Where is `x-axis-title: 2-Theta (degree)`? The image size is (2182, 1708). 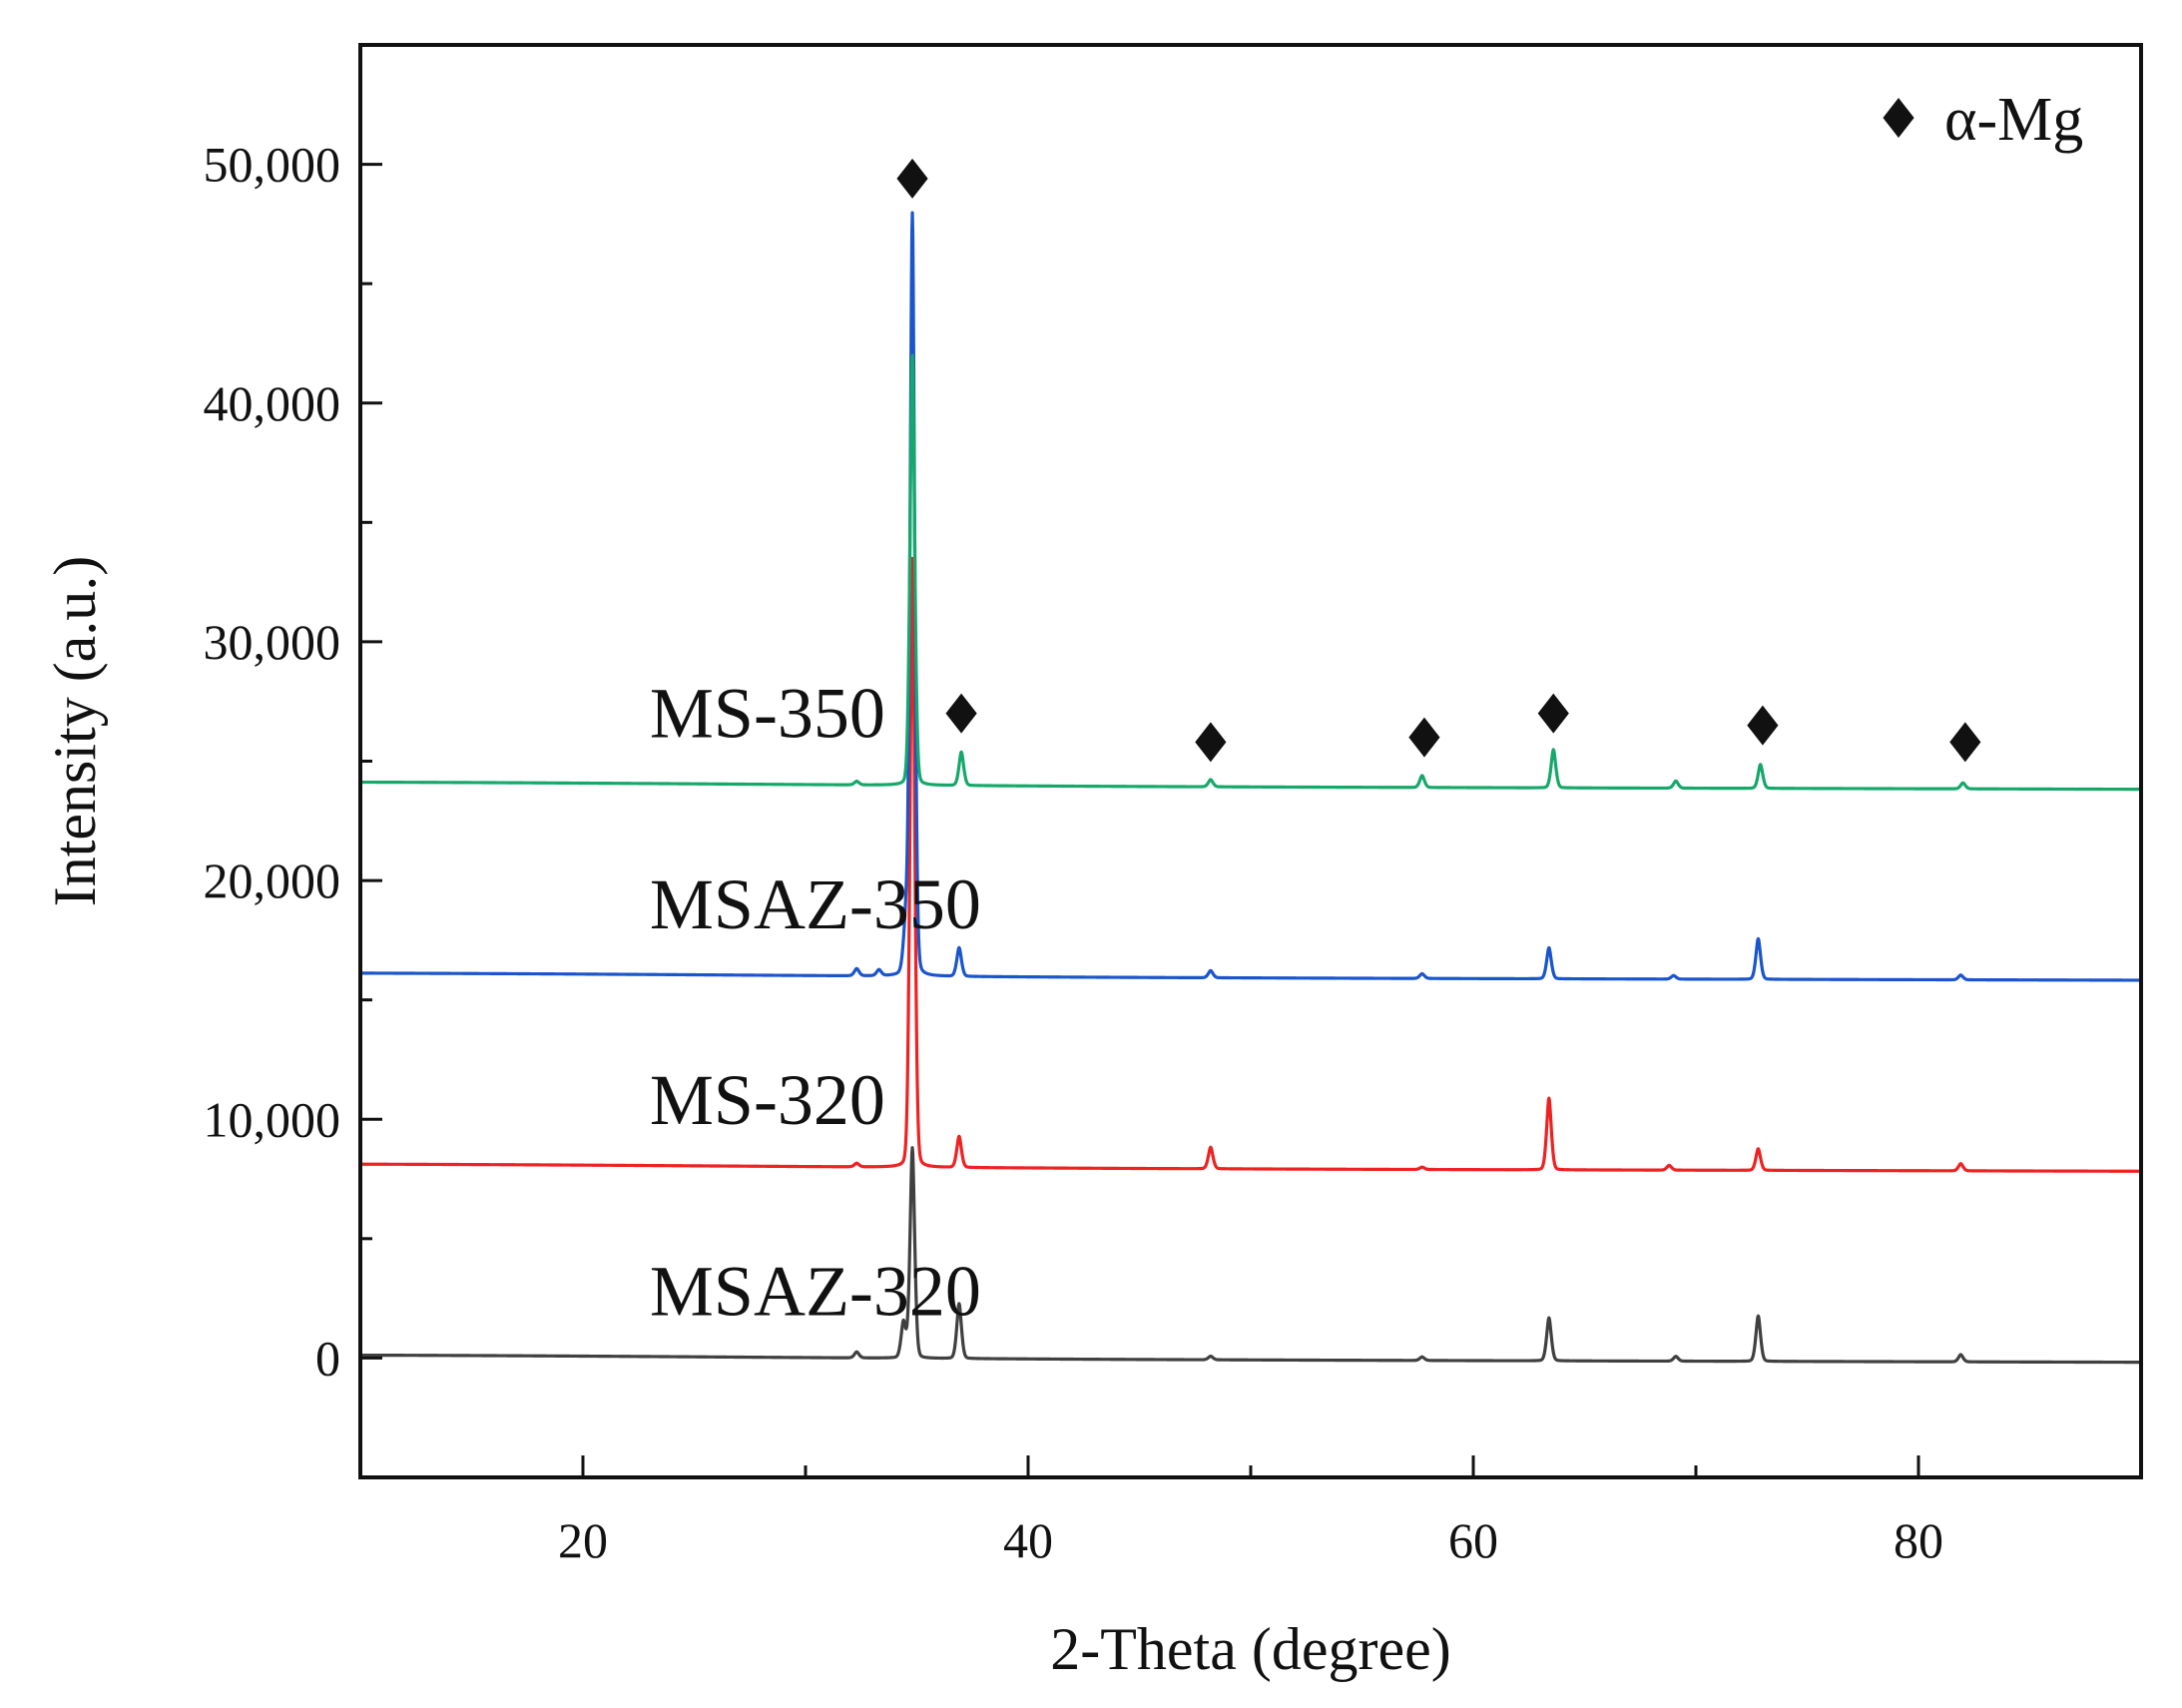
x-axis-title: 2-Theta (degree) is located at coordinates (1250, 1649).